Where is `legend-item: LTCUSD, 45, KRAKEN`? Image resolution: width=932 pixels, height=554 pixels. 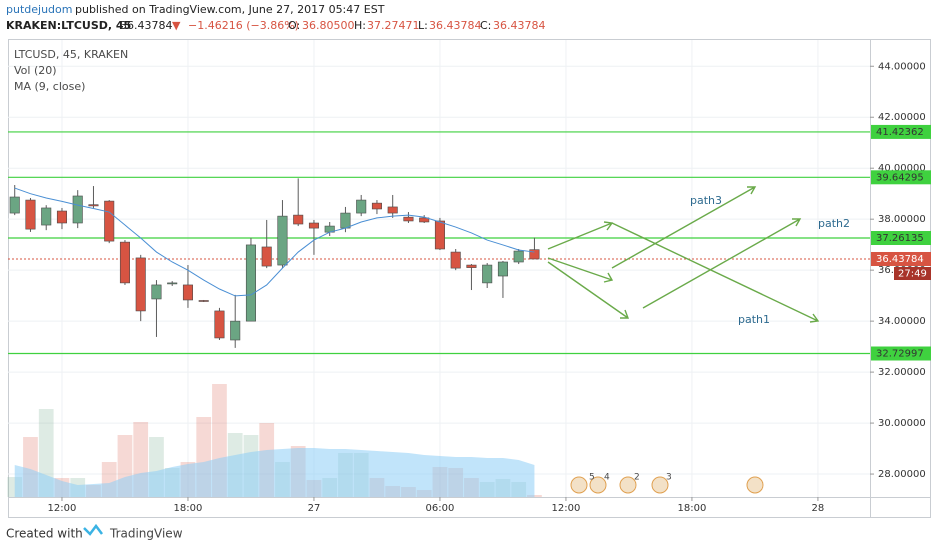
legend-item: LTCUSD, 45, KRAKEN is located at coordinates (71, 54).